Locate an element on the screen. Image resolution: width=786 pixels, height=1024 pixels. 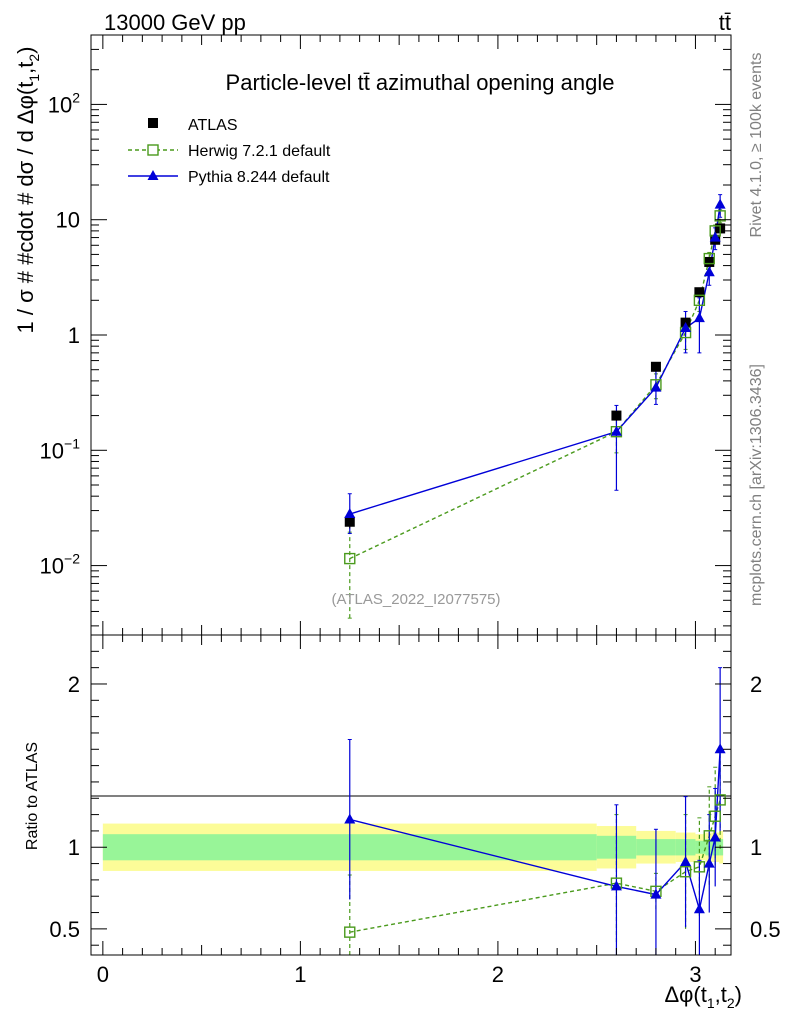
mcplots-label: mcplots.cern.ch [arXiv:1306.3436] is located at coordinates (756, 485).